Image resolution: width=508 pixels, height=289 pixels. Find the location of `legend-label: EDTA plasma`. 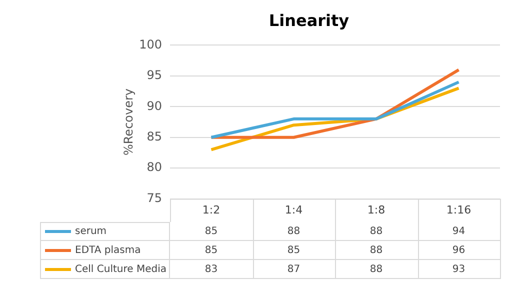

legend-label: EDTA plasma is located at coordinates (108, 250).